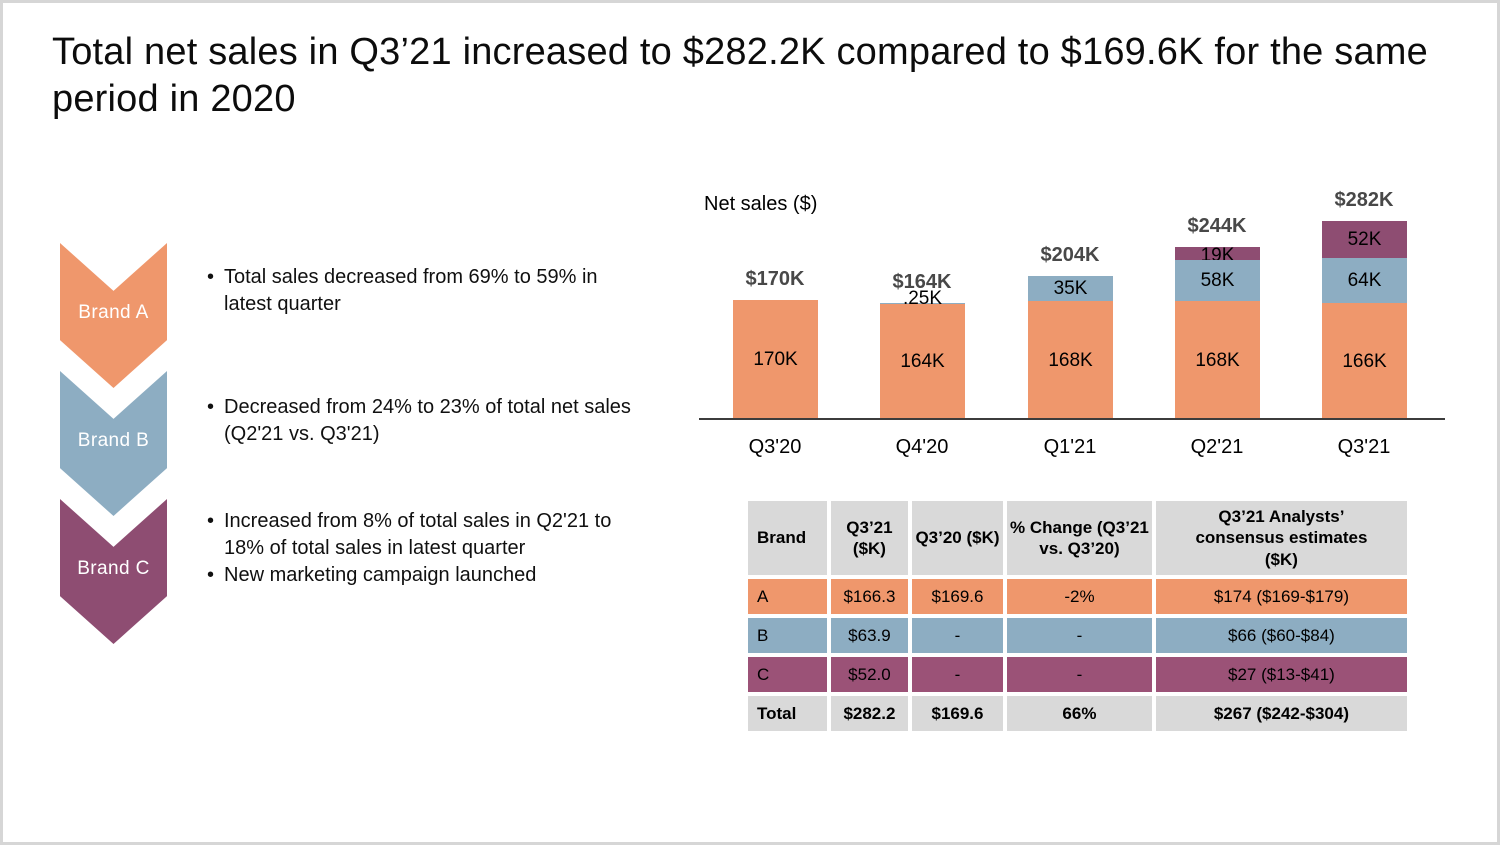 This screenshot has width=1500, height=845. I want to click on cell-q321: $52.0, so click(869, 674).